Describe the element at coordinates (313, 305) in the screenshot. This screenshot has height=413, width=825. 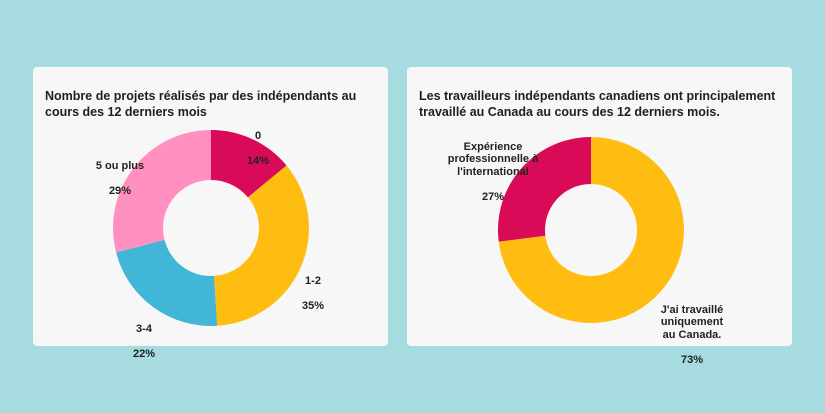
I see `slice-value: 35%` at that location.